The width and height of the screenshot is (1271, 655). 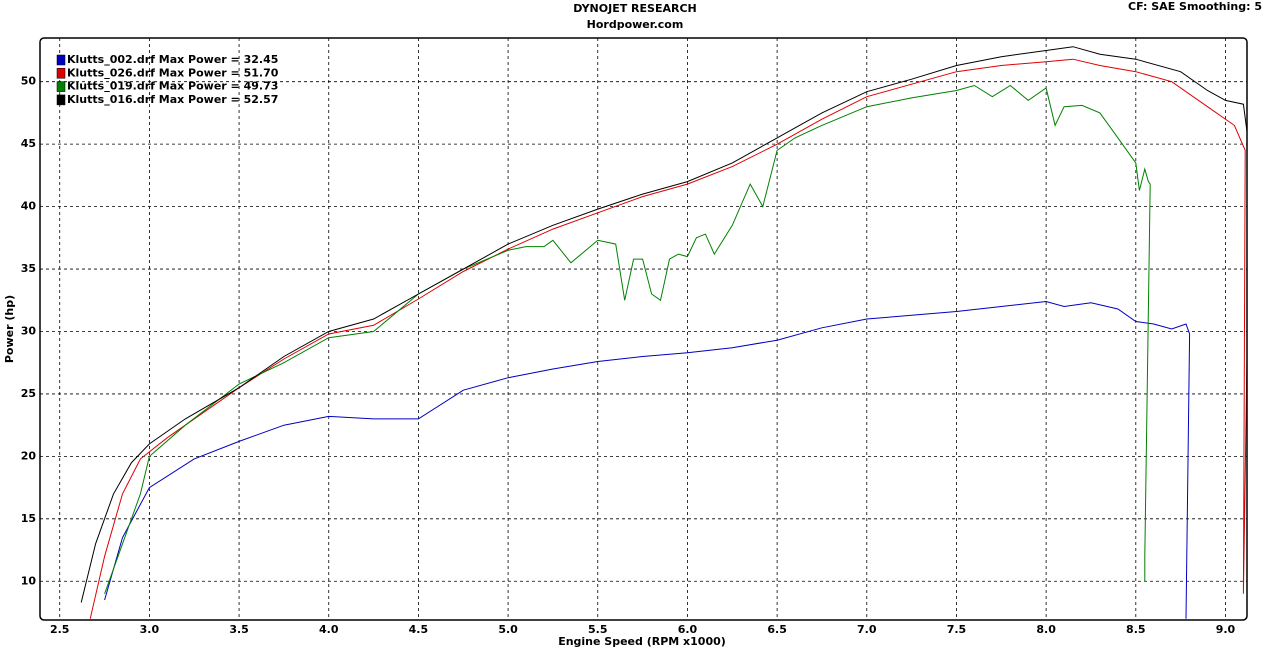 I want to click on x-tick-label: 7.5, so click(x=957, y=629).